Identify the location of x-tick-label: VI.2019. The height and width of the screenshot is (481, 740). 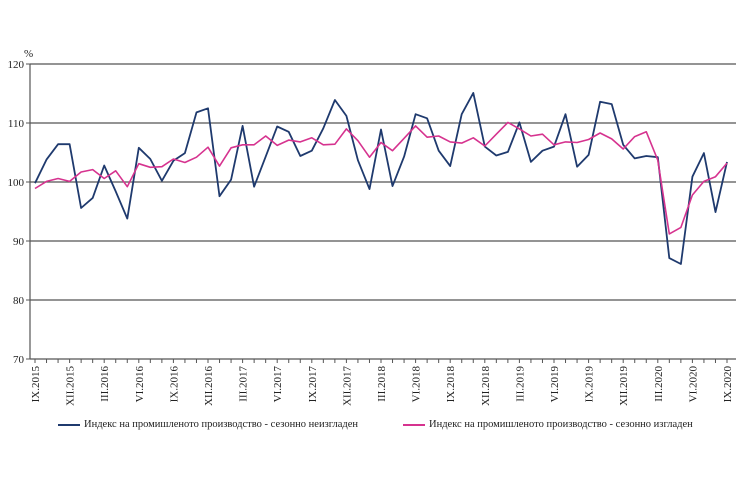
(555, 384).